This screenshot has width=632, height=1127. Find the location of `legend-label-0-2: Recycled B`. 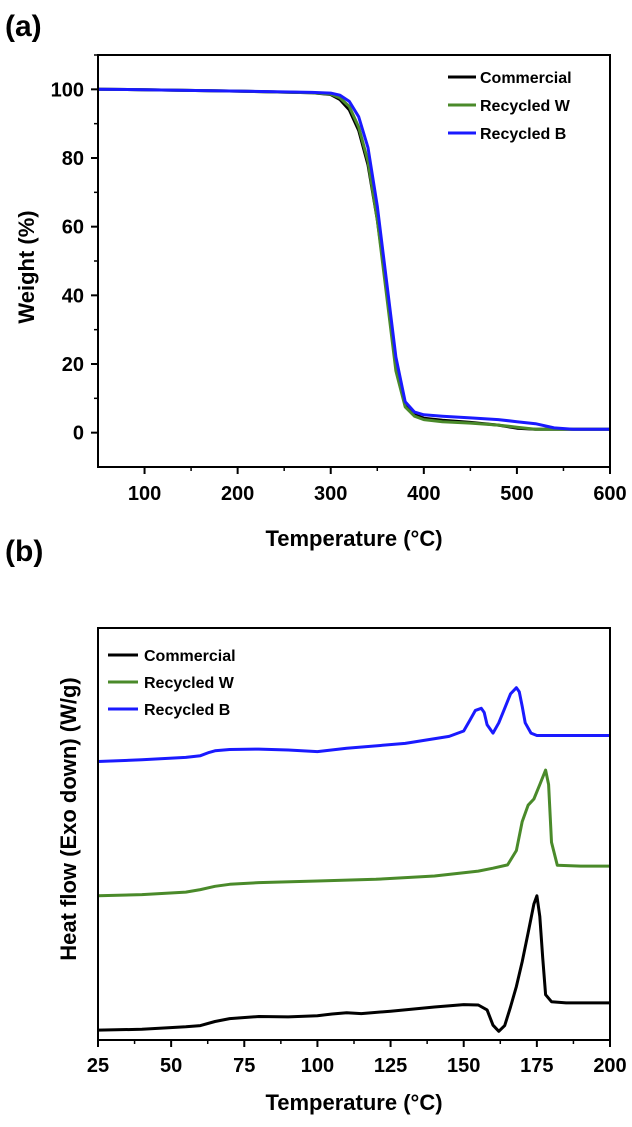

legend-label-0-2: Recycled B is located at coordinates (523, 134).